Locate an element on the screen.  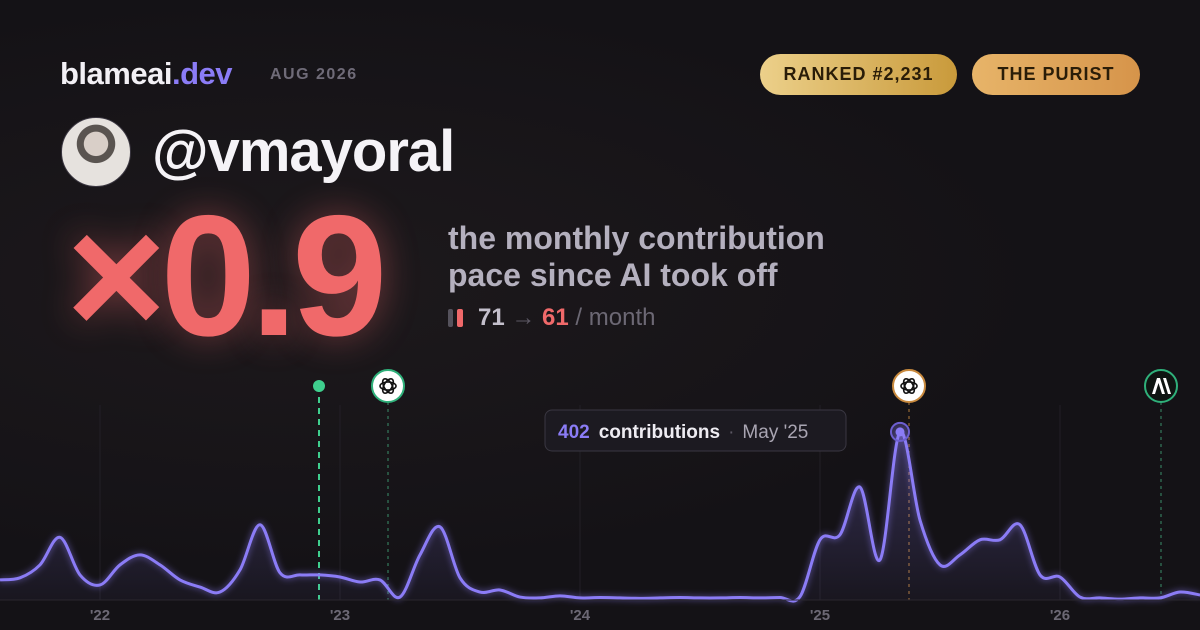
description-line: pace since AI took off is located at coordinates (613, 275).